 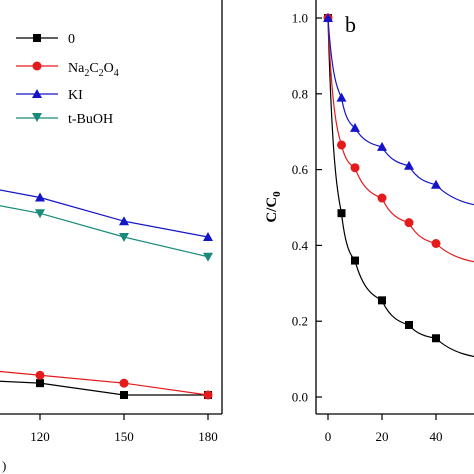 I want to click on panel-a-legend: 0 Na2C2O4 KI t-BuOH, so click(x=67, y=79).